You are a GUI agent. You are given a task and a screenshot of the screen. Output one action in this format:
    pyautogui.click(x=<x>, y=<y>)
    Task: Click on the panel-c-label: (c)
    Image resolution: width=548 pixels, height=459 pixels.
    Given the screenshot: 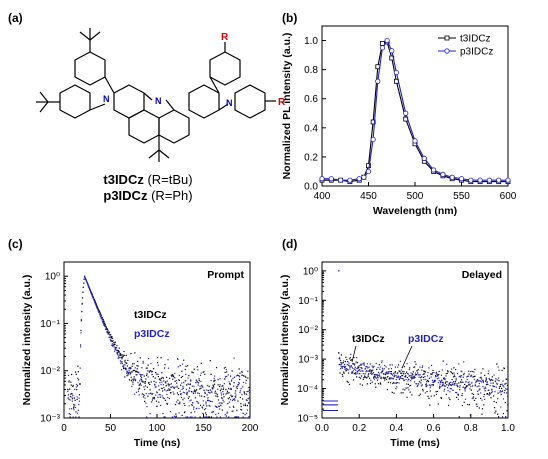 What is the action you would take?
    pyautogui.click(x=15, y=244)
    